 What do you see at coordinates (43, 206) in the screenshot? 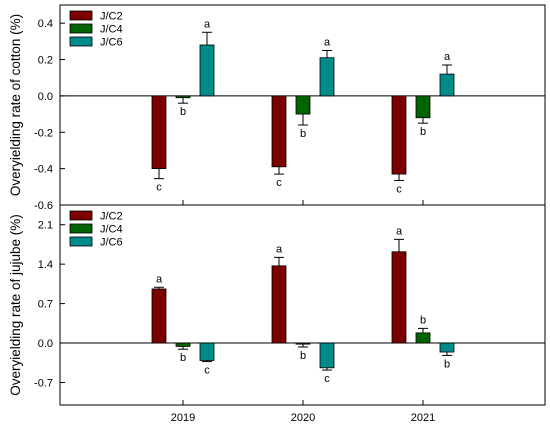
I see `y-tick-label: -0.6` at bounding box center [43, 206].